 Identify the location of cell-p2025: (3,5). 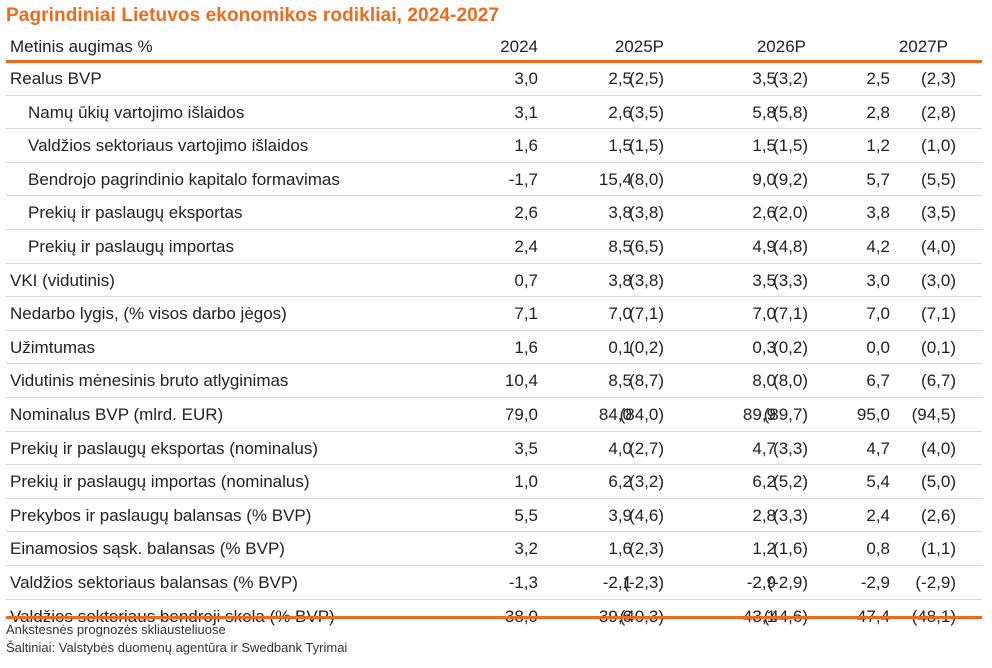
(646, 112).